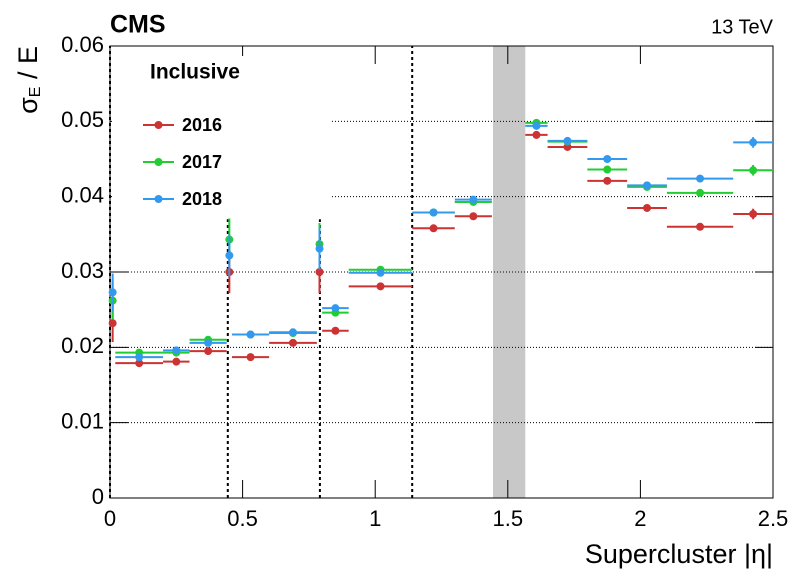 This screenshot has width=798, height=574. What do you see at coordinates (82, 420) in the screenshot?
I see `y-tick-label: 0.01` at bounding box center [82, 420].